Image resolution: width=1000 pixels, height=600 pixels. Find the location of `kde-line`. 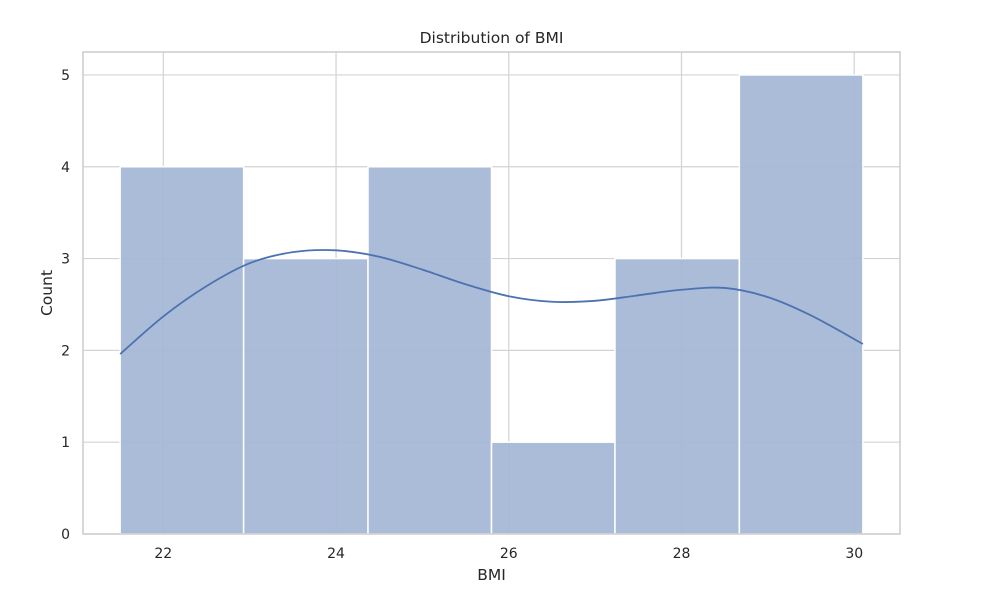

kde-line is located at coordinates (491, 302).